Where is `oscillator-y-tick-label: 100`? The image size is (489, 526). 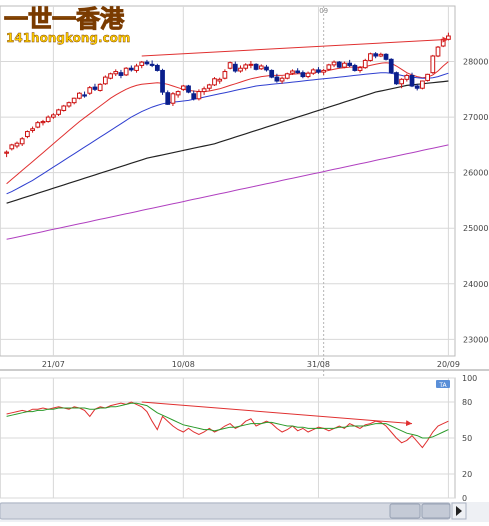
oscillator-y-tick-label: 100 is located at coordinates (469, 378).